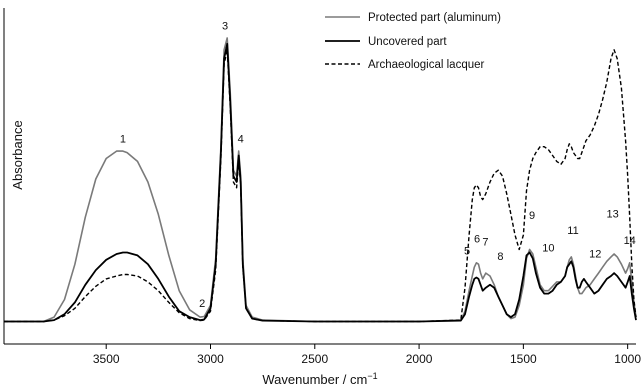  I want to click on peak-label-7: 7, so click(485, 243).